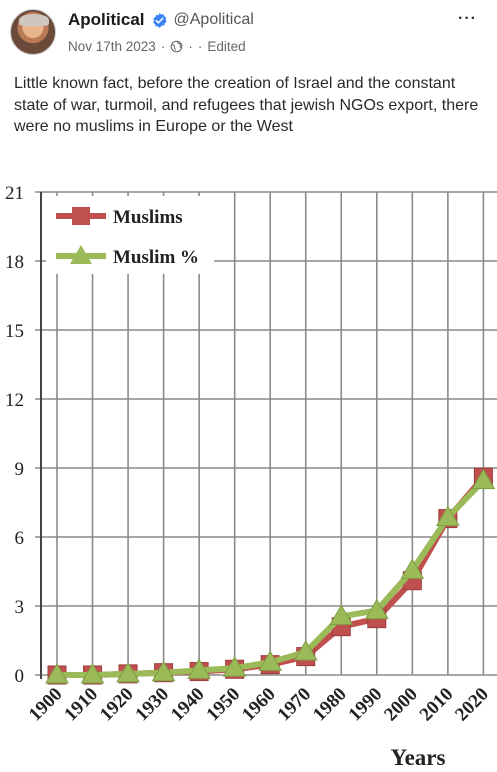 The image size is (497, 772). I want to click on y-tick-label: 6, so click(20, 538).